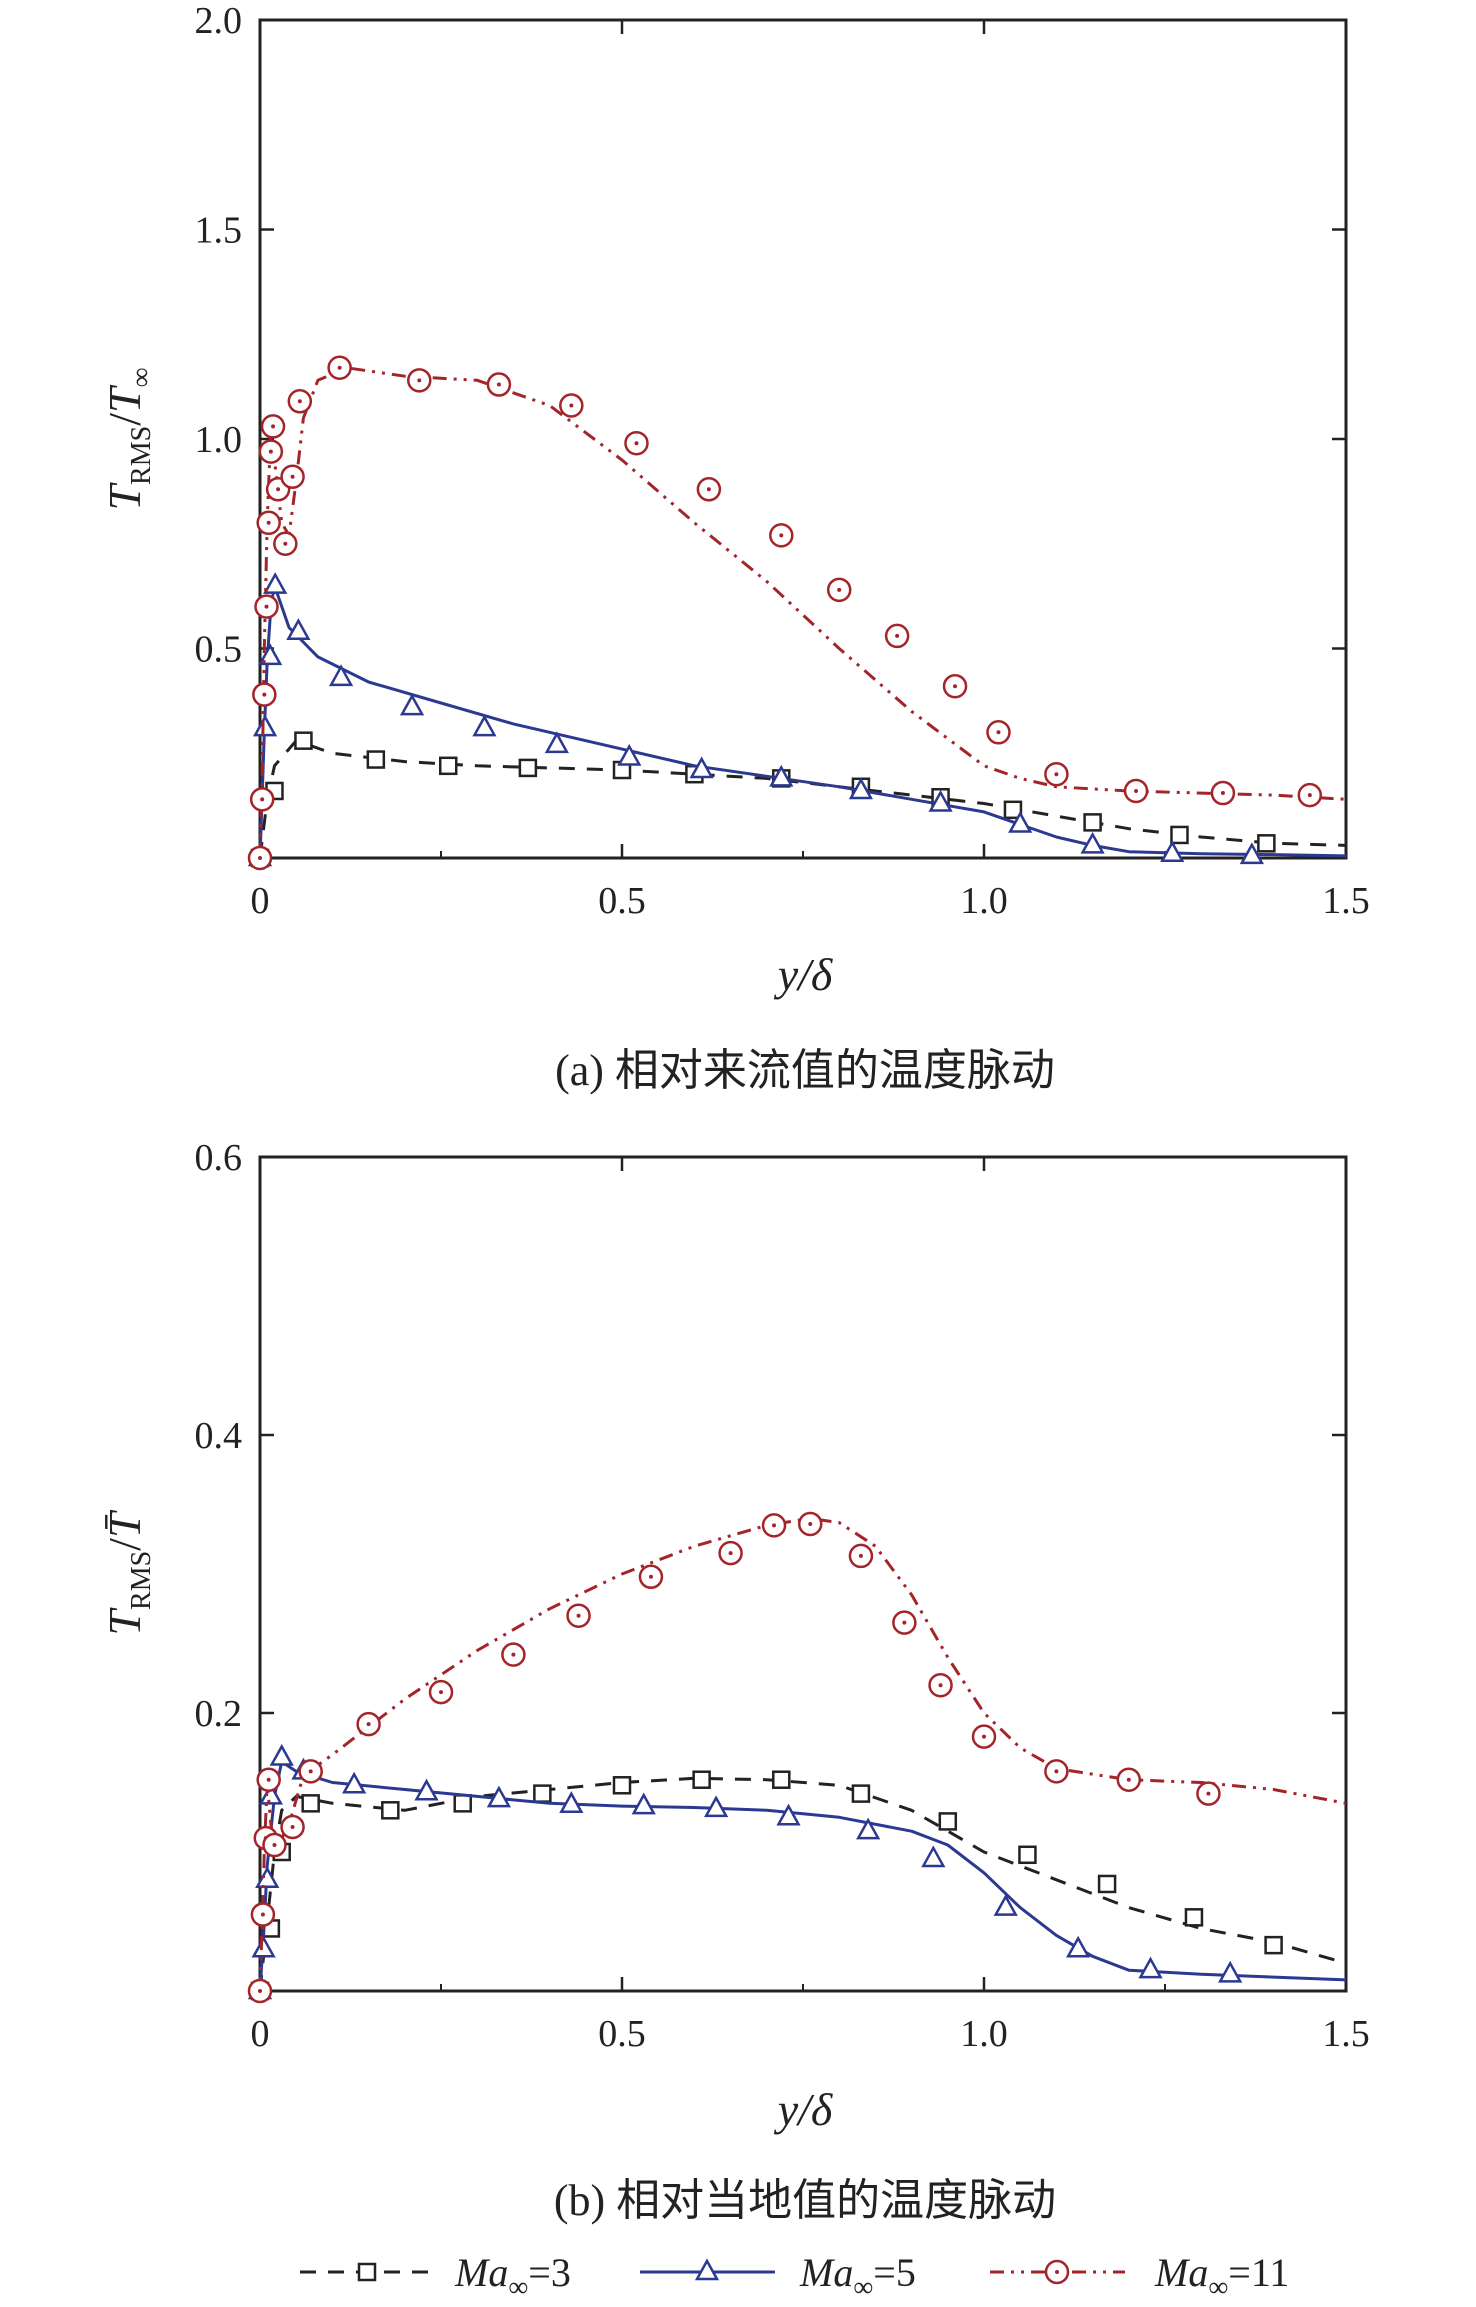 The width and height of the screenshot is (1476, 2307). I want to click on y-axis-label-a-sep: /, so click(124, 419).